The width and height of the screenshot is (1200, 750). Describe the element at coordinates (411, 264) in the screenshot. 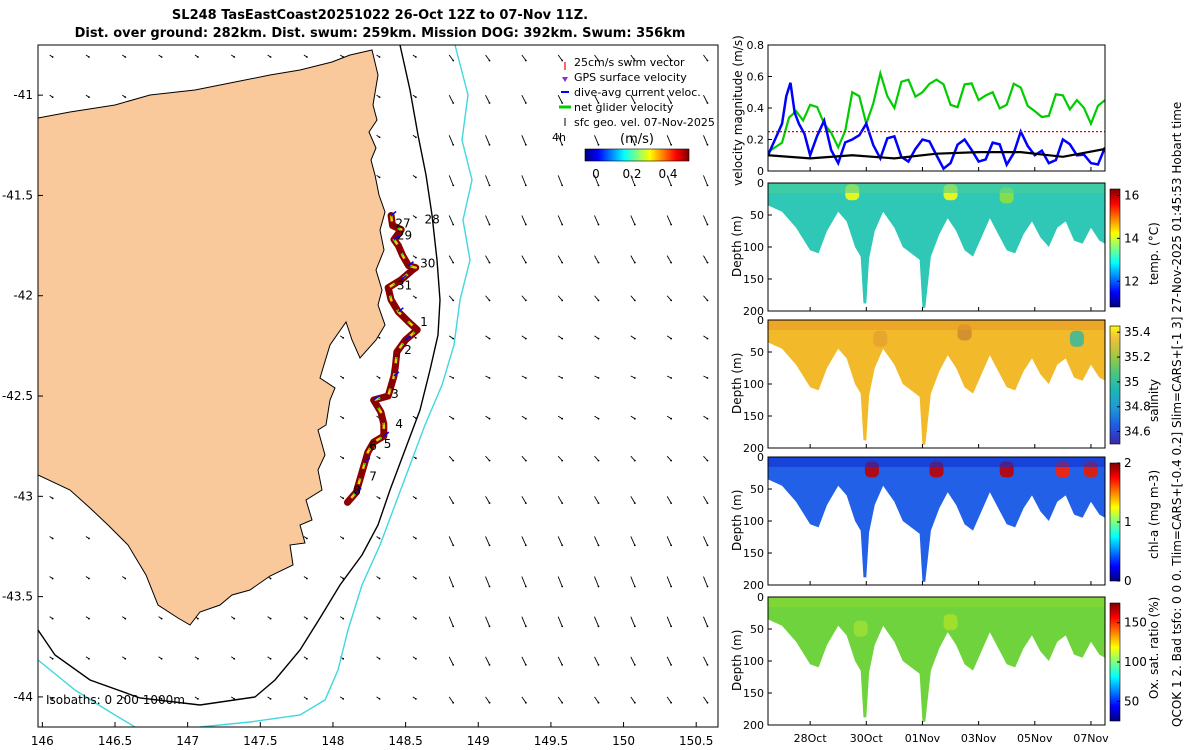

I see `track-dac-vector` at that location.